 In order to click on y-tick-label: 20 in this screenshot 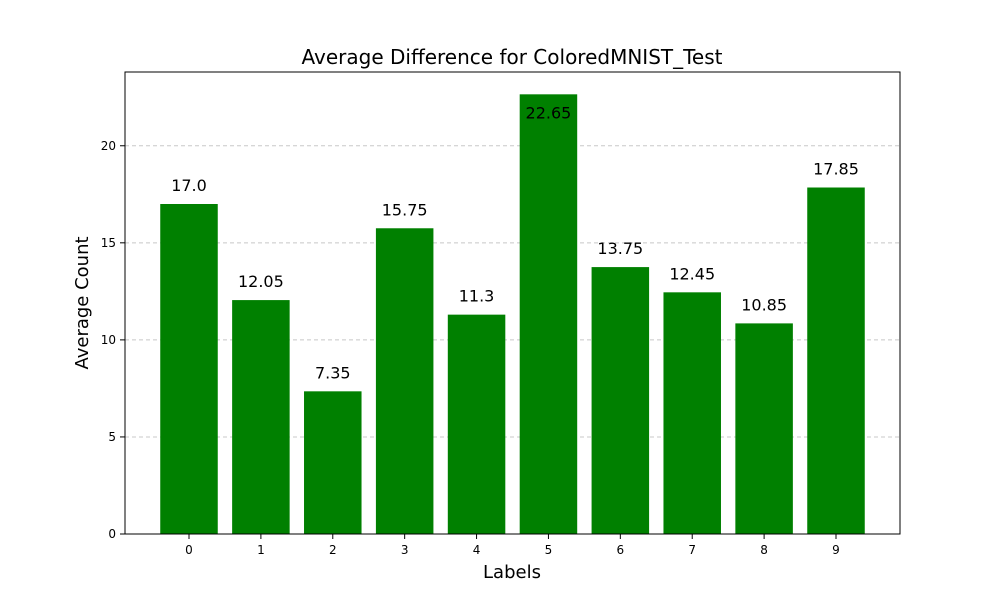, I will do `click(108, 146)`.